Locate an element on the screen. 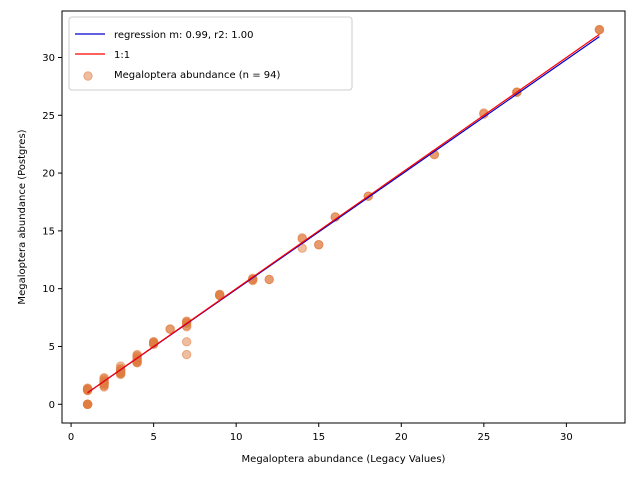 This screenshot has width=640, height=480. x-tick-label: 30 is located at coordinates (566, 437).